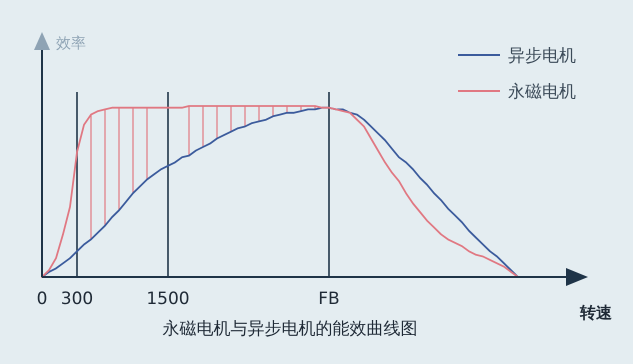 The width and height of the screenshot is (633, 364). What do you see at coordinates (71, 43) in the screenshot?
I see `y-axis-title: 效率` at bounding box center [71, 43].